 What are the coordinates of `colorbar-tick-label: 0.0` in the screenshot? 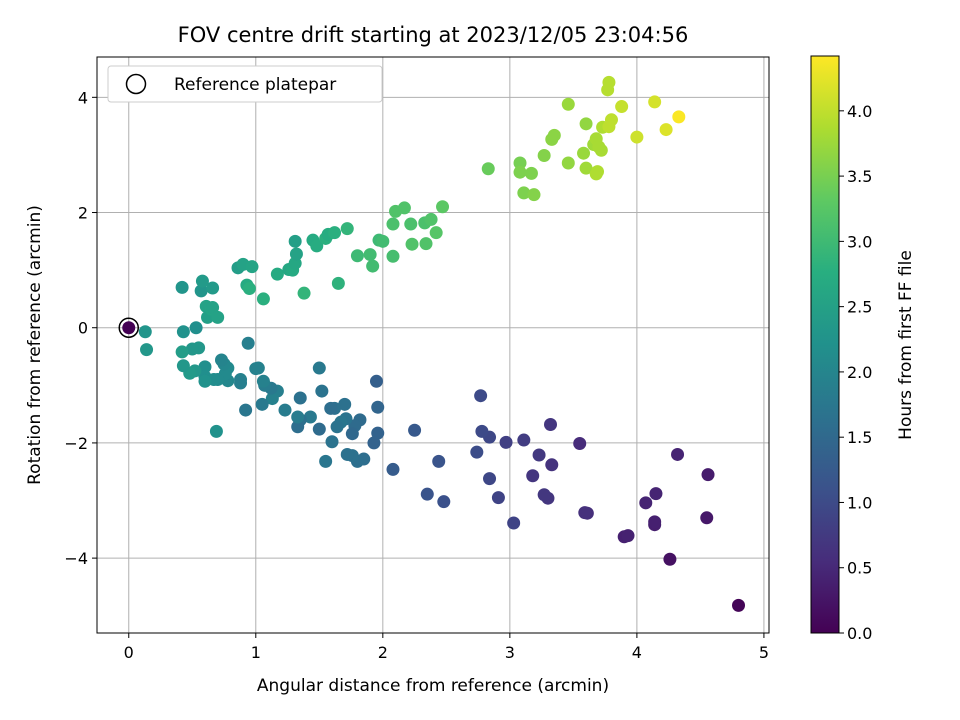 It's located at (859, 633).